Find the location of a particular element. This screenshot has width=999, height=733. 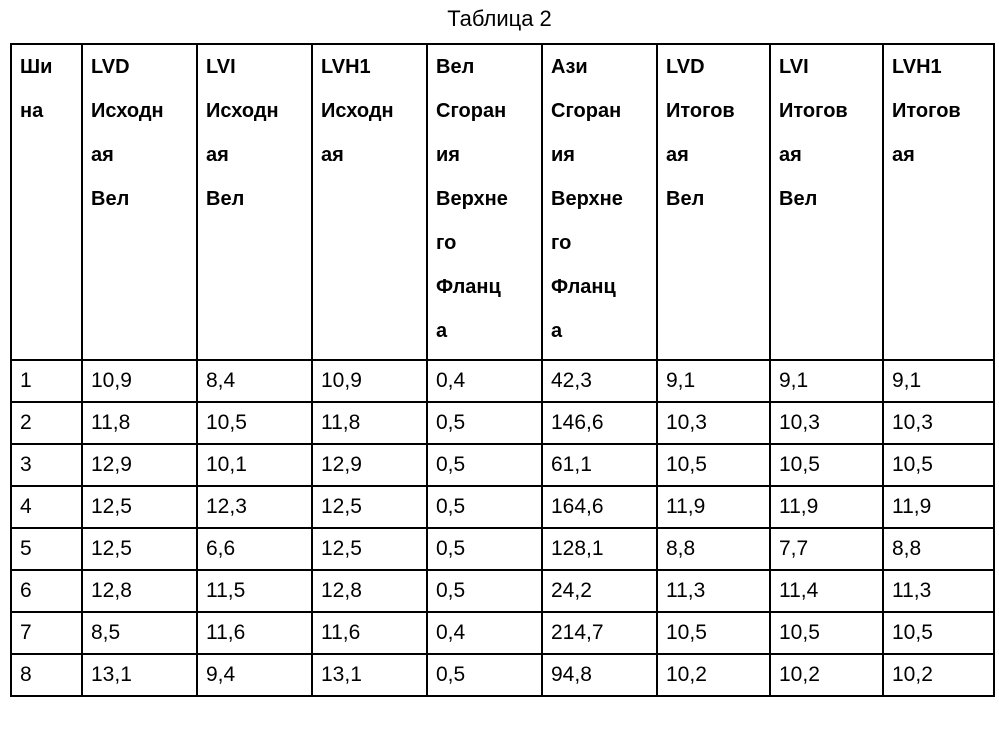

table-cell: 128,1 is located at coordinates (599, 549).